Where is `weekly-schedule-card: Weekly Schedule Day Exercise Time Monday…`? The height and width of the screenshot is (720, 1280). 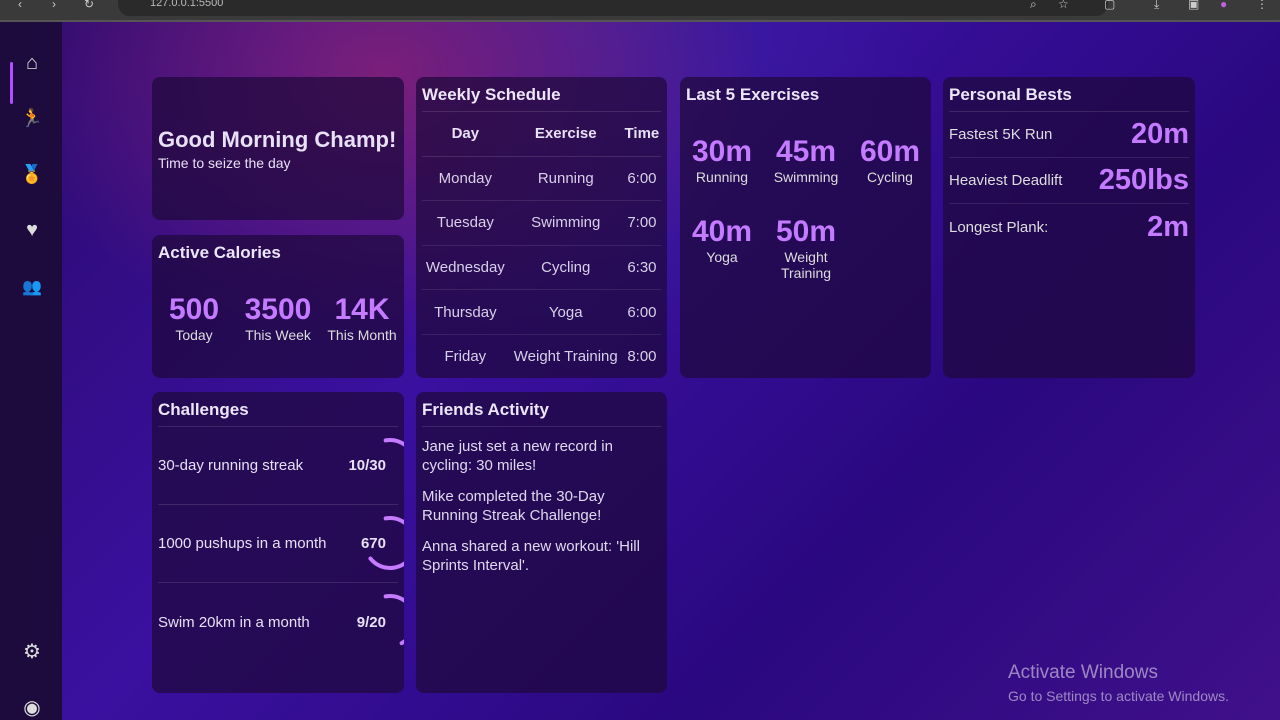
weekly-schedule-card: Weekly Schedule Day Exercise Time Monday… is located at coordinates (541, 227).